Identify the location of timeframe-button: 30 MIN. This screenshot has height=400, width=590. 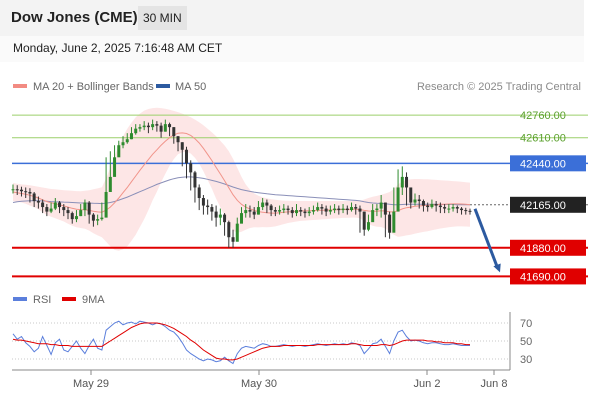
(162, 18).